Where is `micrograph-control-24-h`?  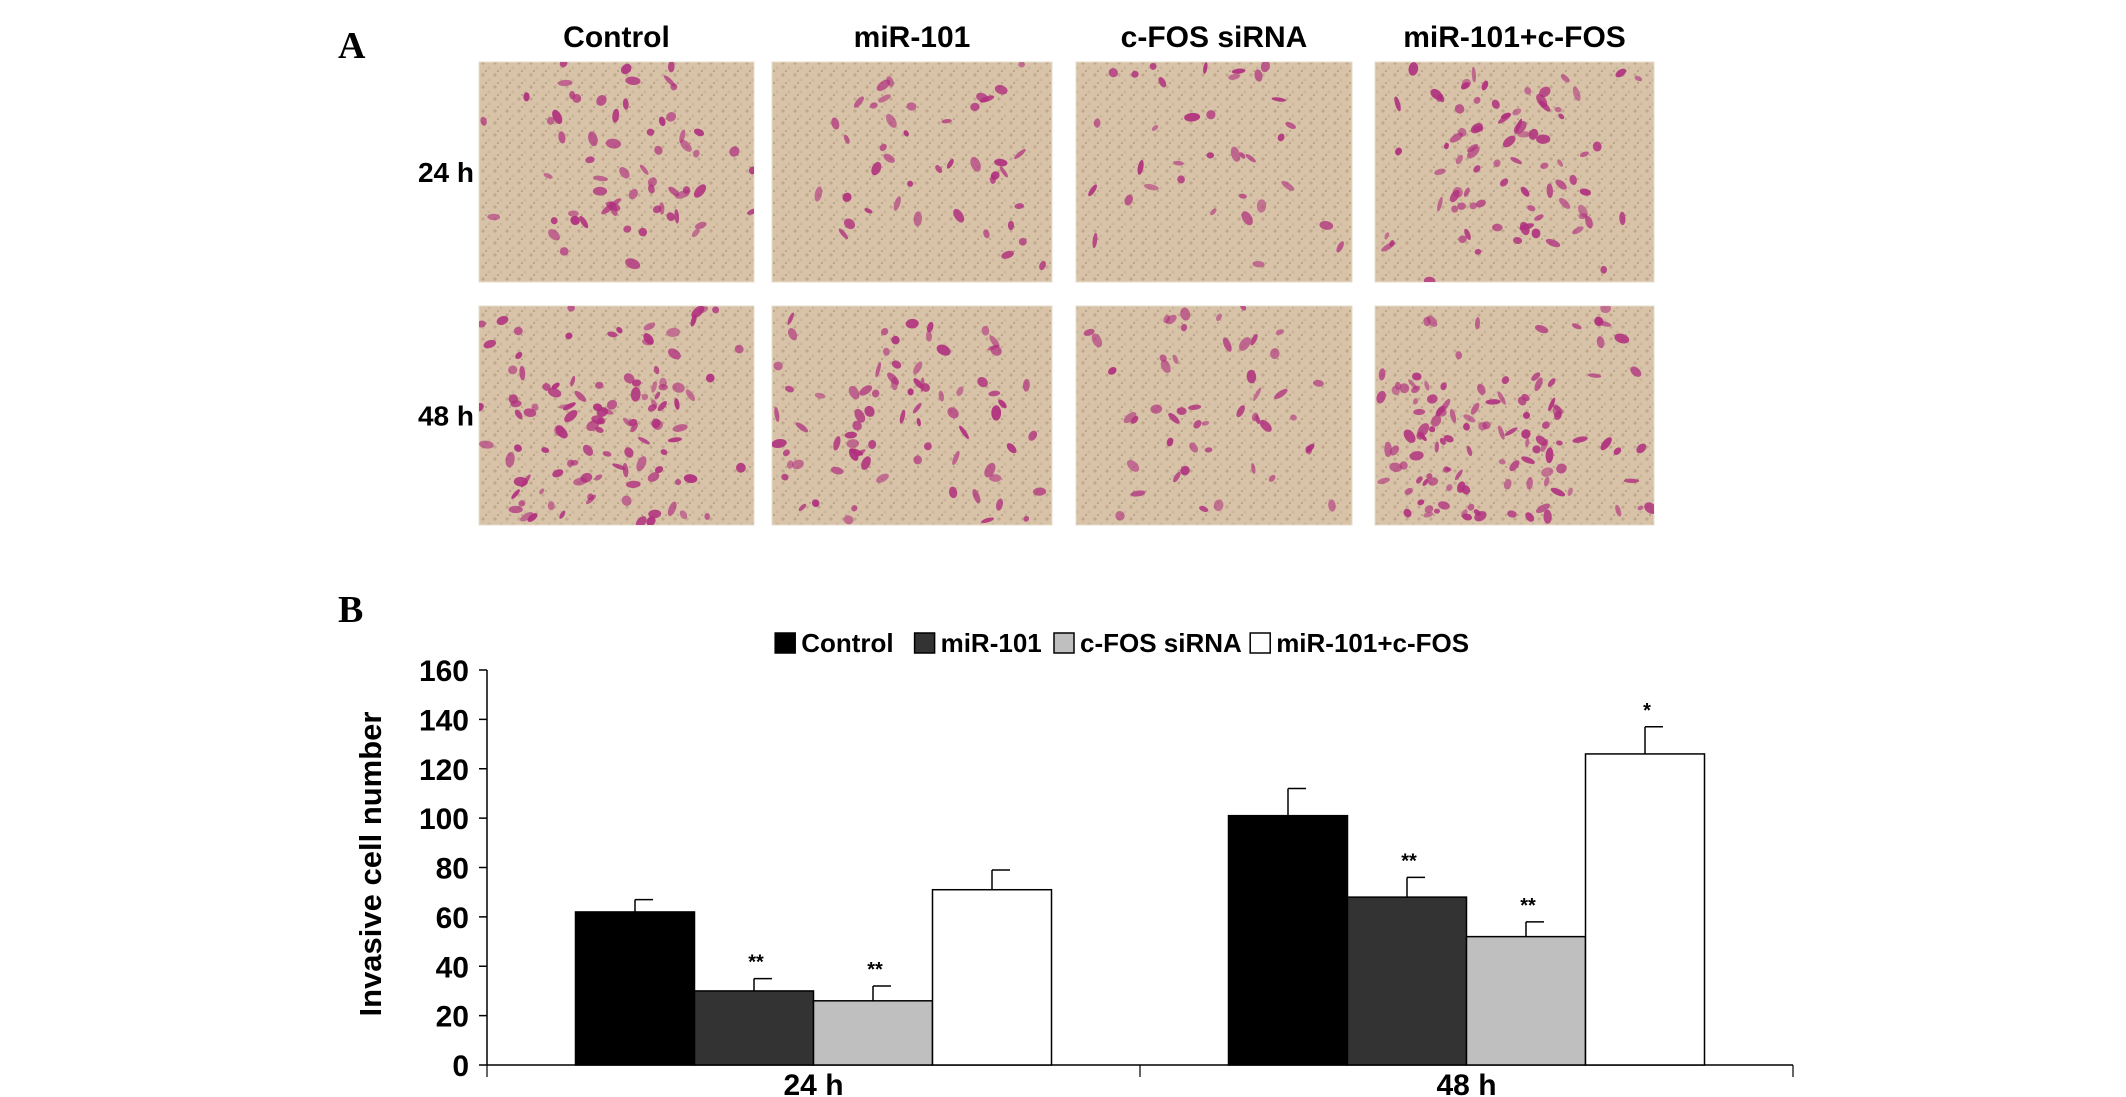 micrograph-control-24-h is located at coordinates (616, 172).